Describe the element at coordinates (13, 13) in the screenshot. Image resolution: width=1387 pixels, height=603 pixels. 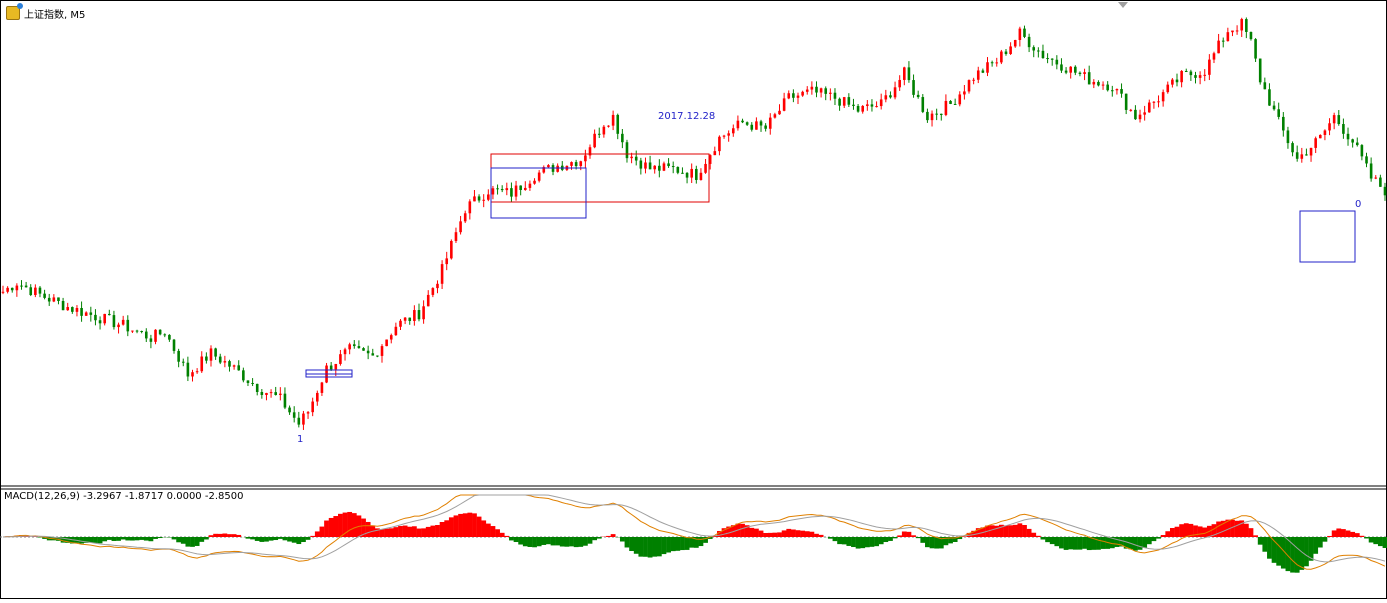
I see `symbol-icon` at that location.